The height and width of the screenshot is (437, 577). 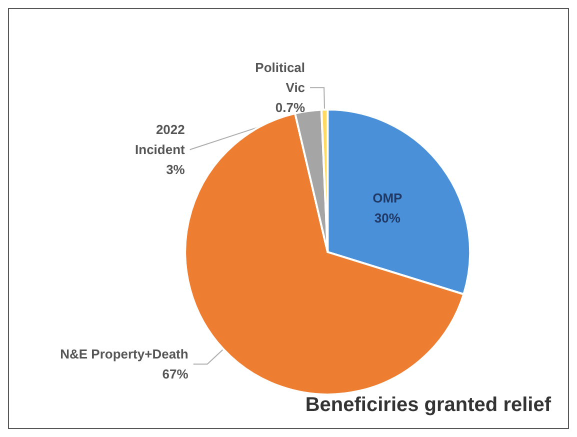 What do you see at coordinates (290, 108) in the screenshot?
I see `data-label: 0.7%` at bounding box center [290, 108].